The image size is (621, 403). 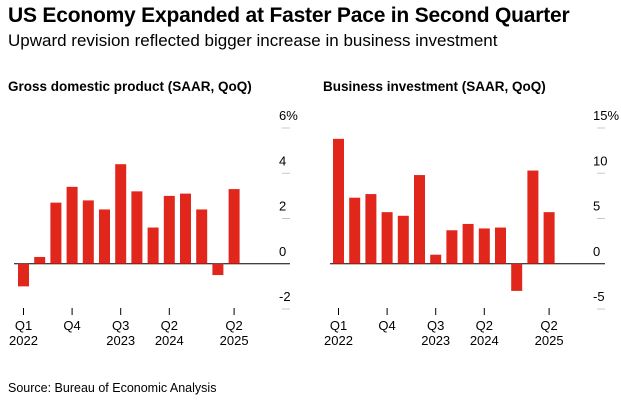 I want to click on investment-bar-q1-2024, so click(x=468, y=243).